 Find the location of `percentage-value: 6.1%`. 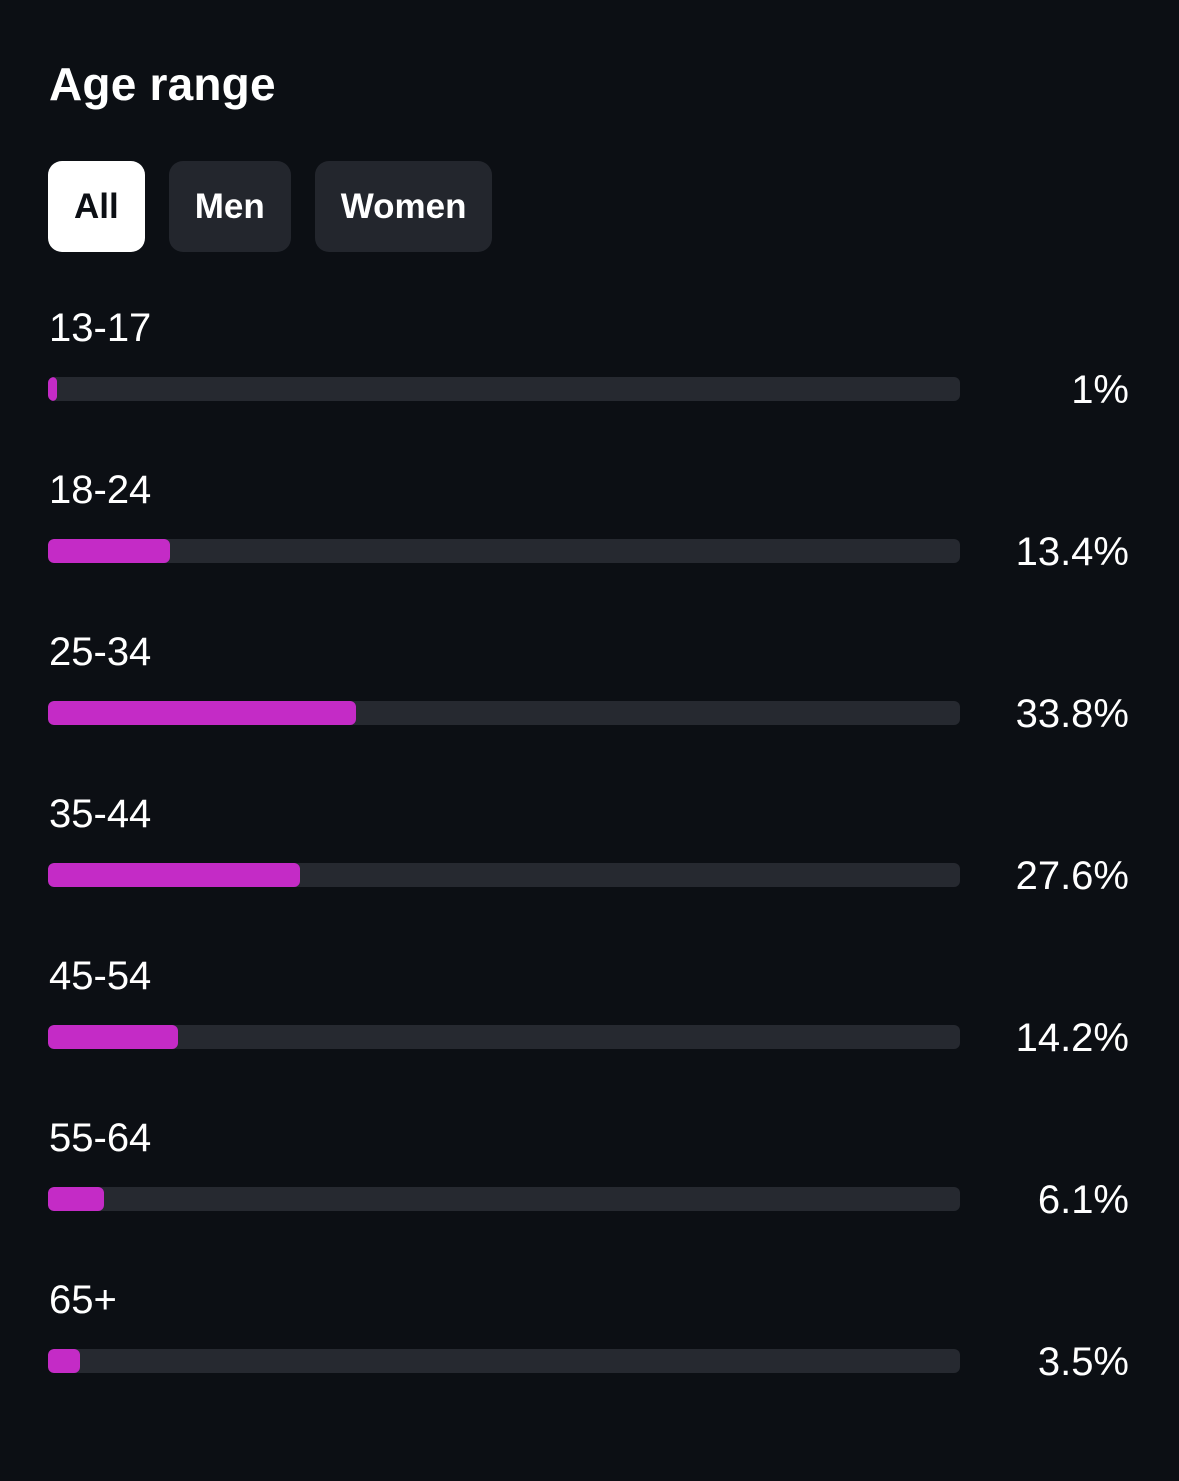

percentage-value: 6.1% is located at coordinates (1083, 1200).